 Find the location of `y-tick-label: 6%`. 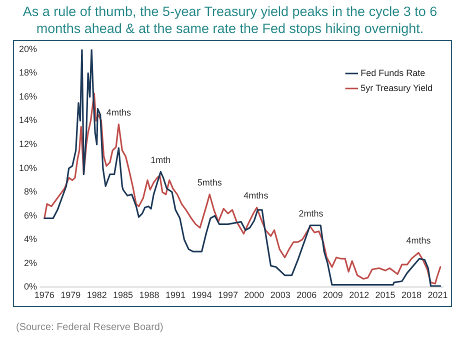

y-tick-label: 6% is located at coordinates (31, 215).